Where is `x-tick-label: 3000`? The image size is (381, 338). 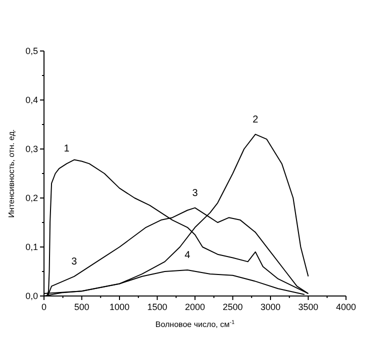
x-tick-label: 3000 is located at coordinates (270, 307).